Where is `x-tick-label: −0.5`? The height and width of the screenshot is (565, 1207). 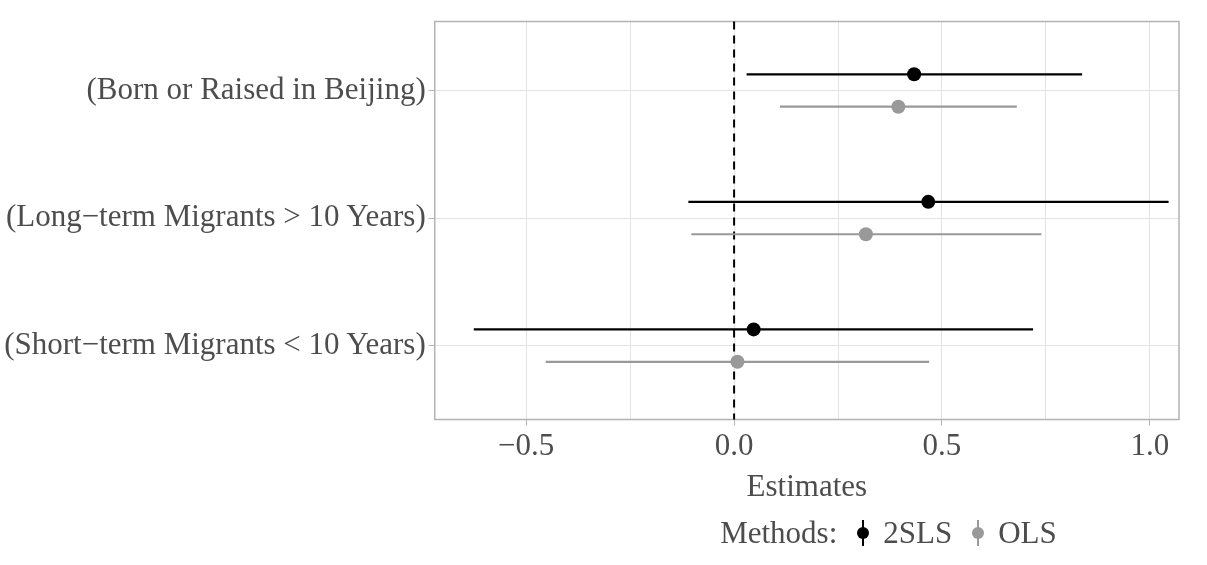 x-tick-label: −0.5 is located at coordinates (526, 445).